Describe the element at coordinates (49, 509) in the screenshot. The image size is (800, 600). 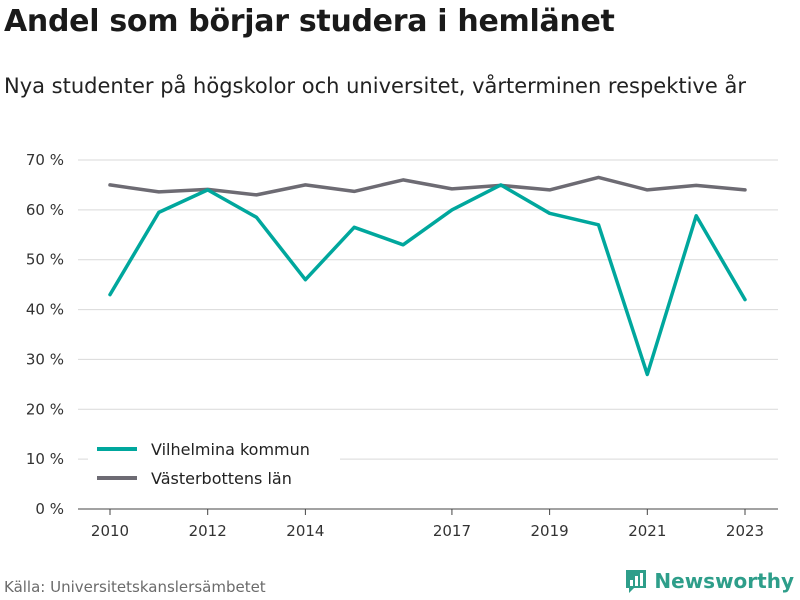
I see `y-tick-label: 0 %` at that location.